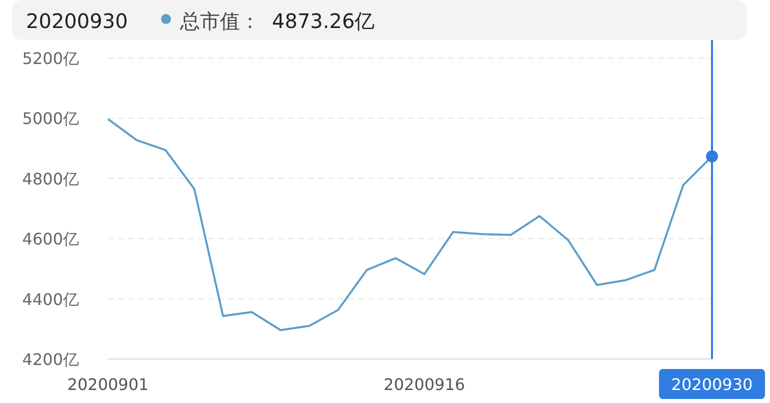 The image size is (770, 403). What do you see at coordinates (50, 118) in the screenshot?
I see `y-tick-label: 5000亿` at bounding box center [50, 118].